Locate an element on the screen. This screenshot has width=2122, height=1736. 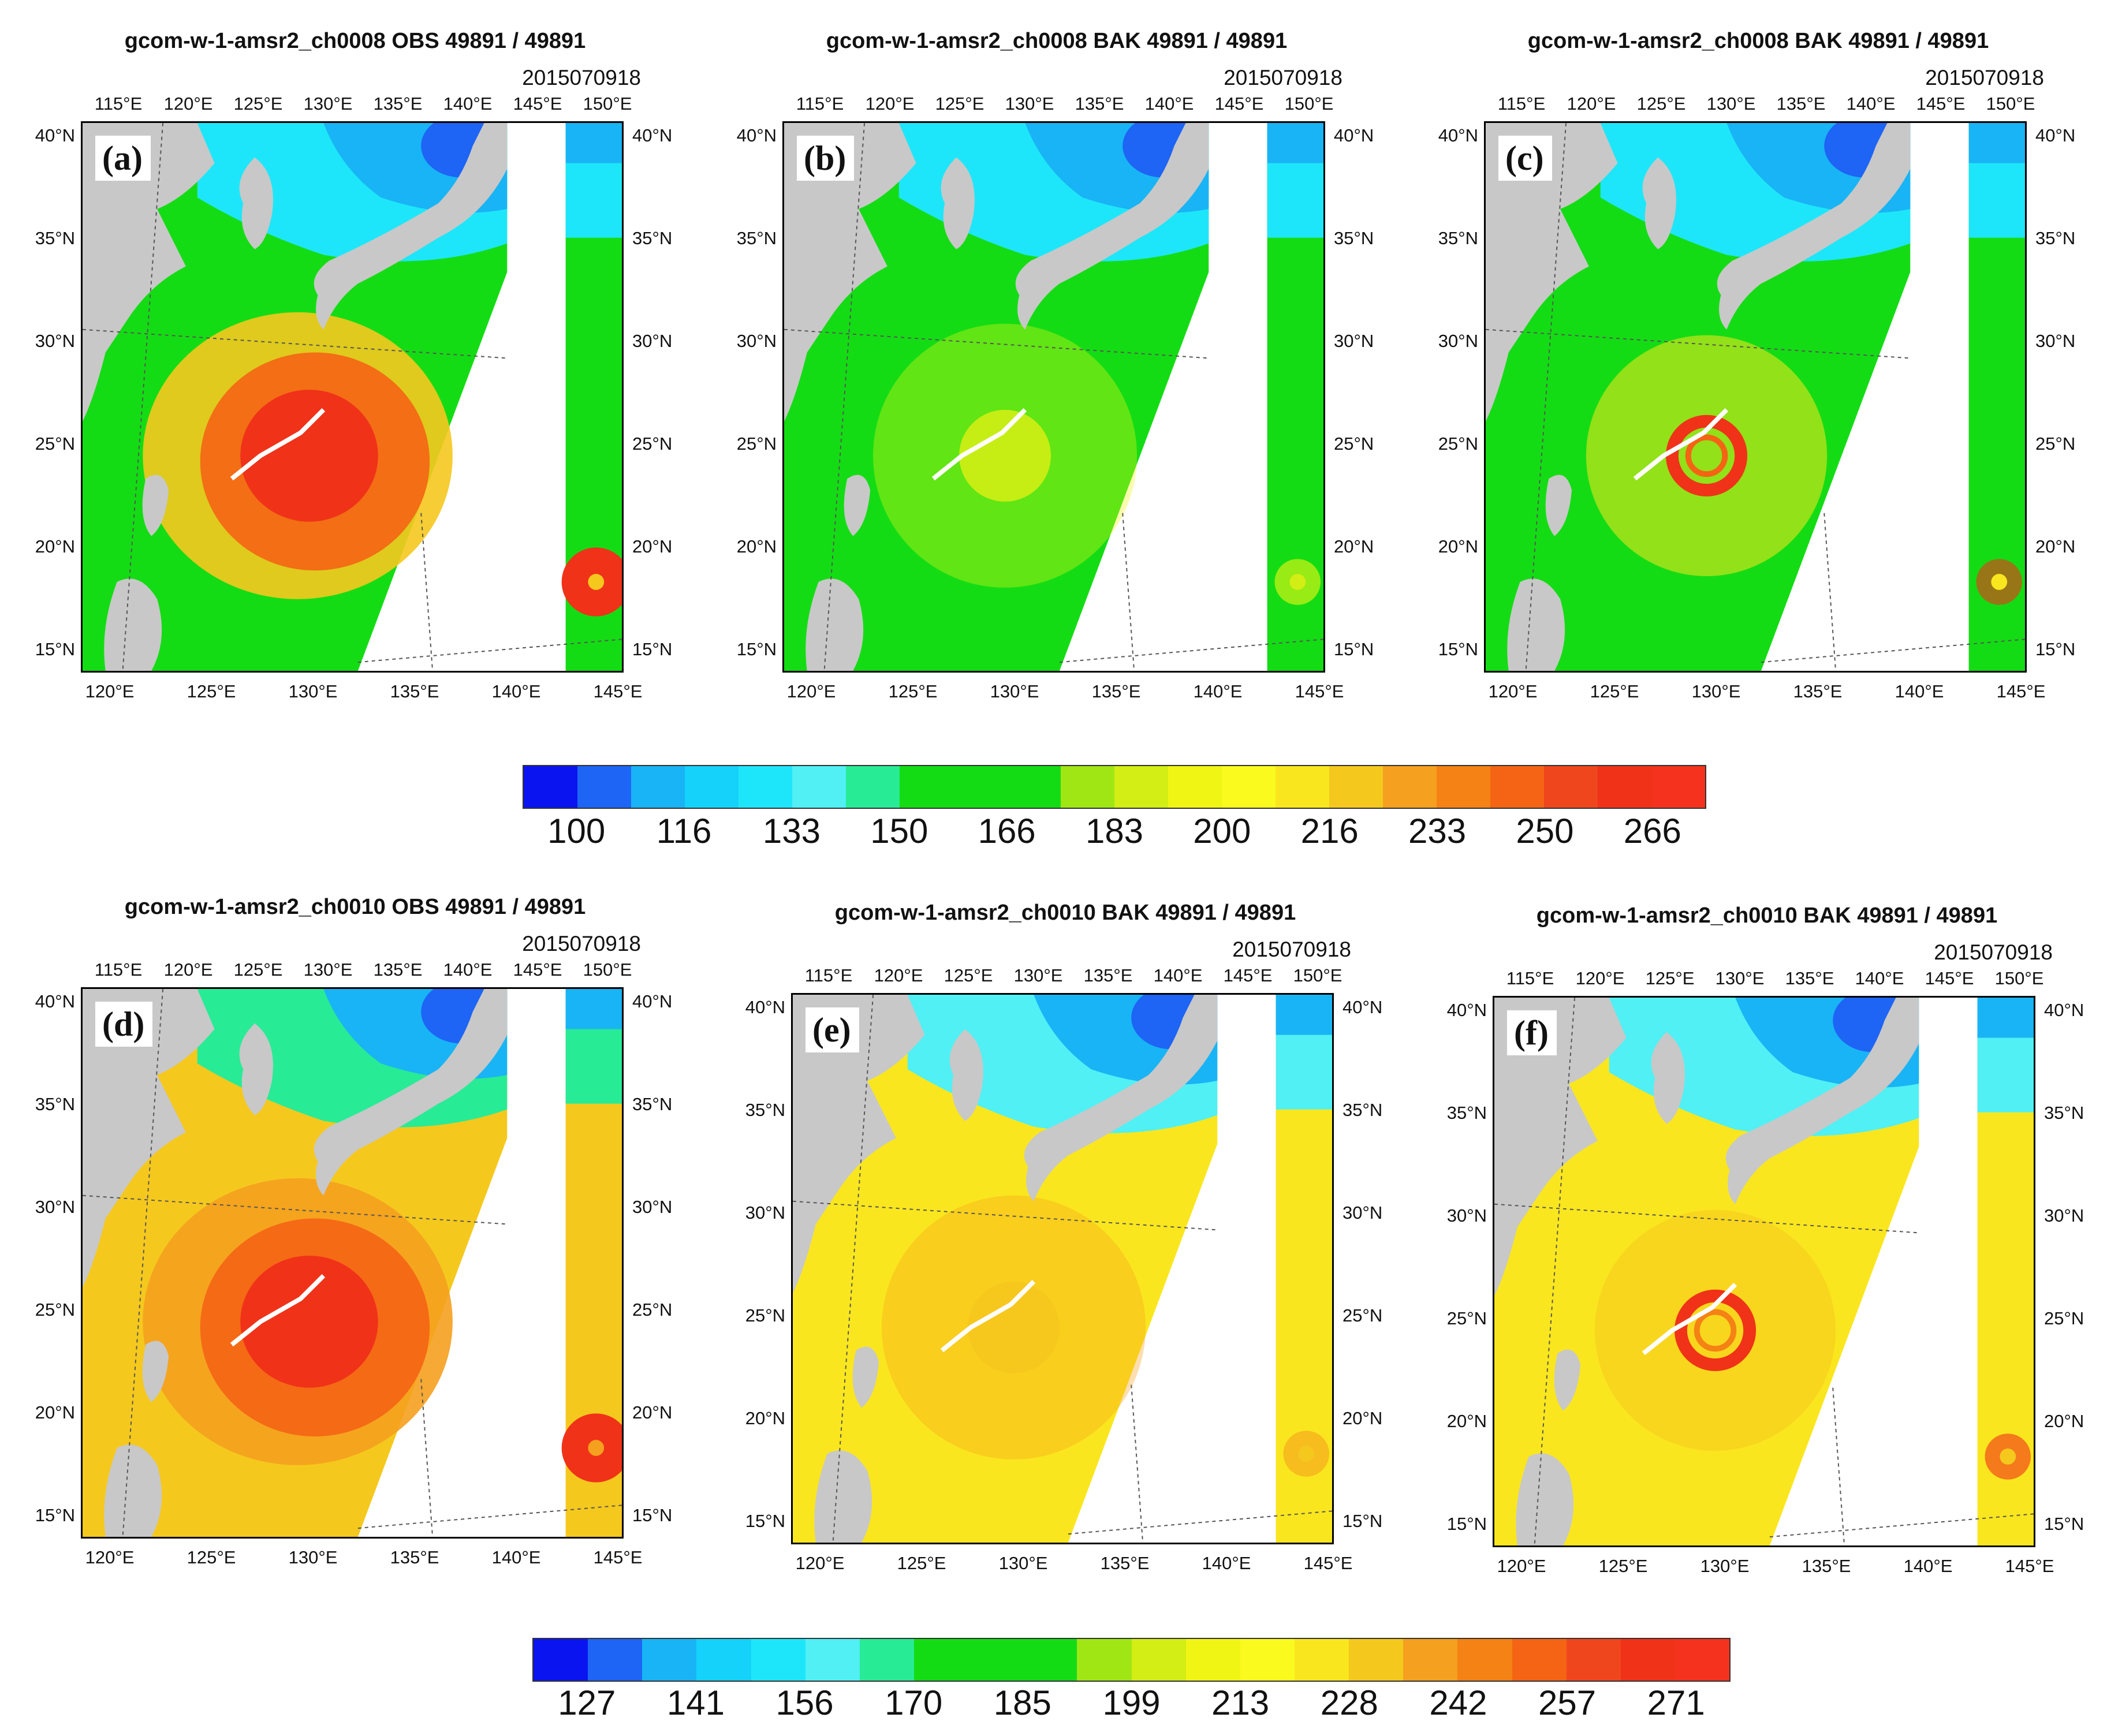
top-lon-tick: 115°E is located at coordinates (828, 975).